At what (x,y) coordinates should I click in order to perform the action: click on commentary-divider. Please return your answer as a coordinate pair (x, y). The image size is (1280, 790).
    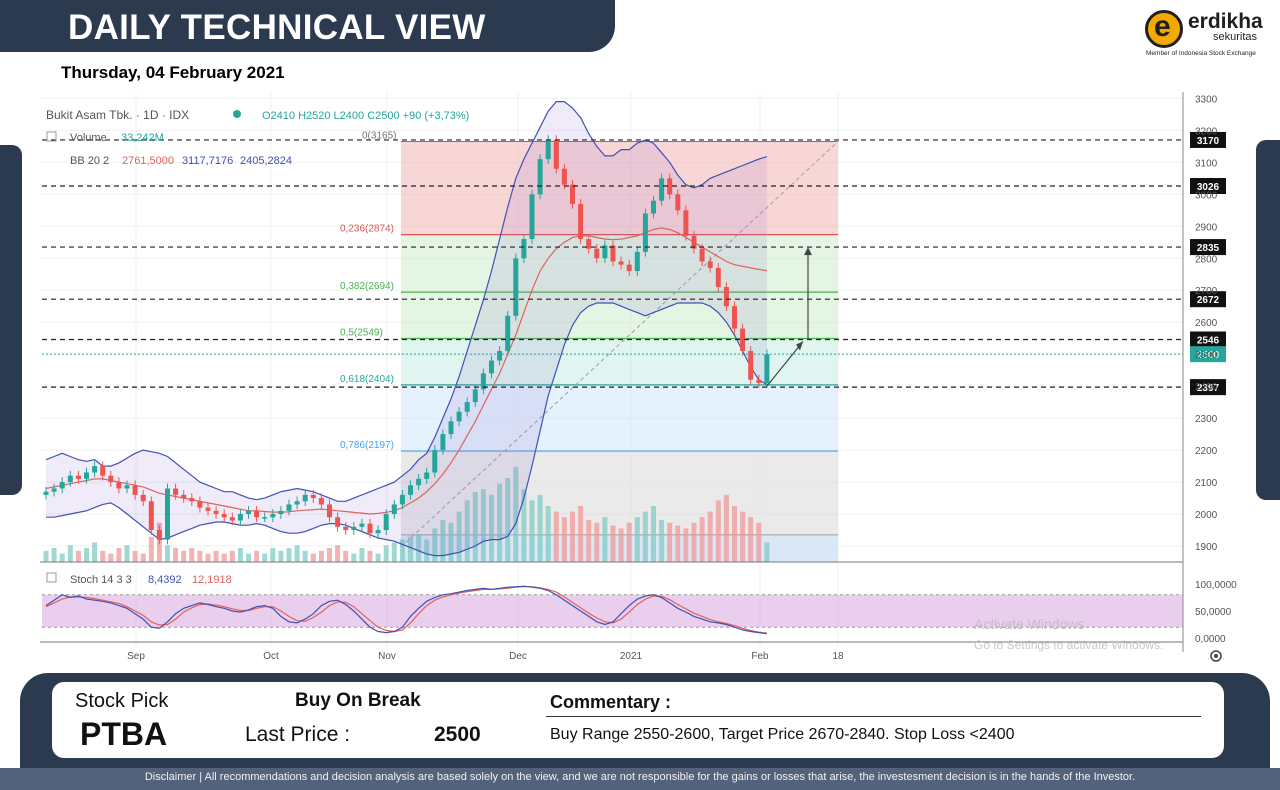
    Looking at the image, I should click on (873, 716).